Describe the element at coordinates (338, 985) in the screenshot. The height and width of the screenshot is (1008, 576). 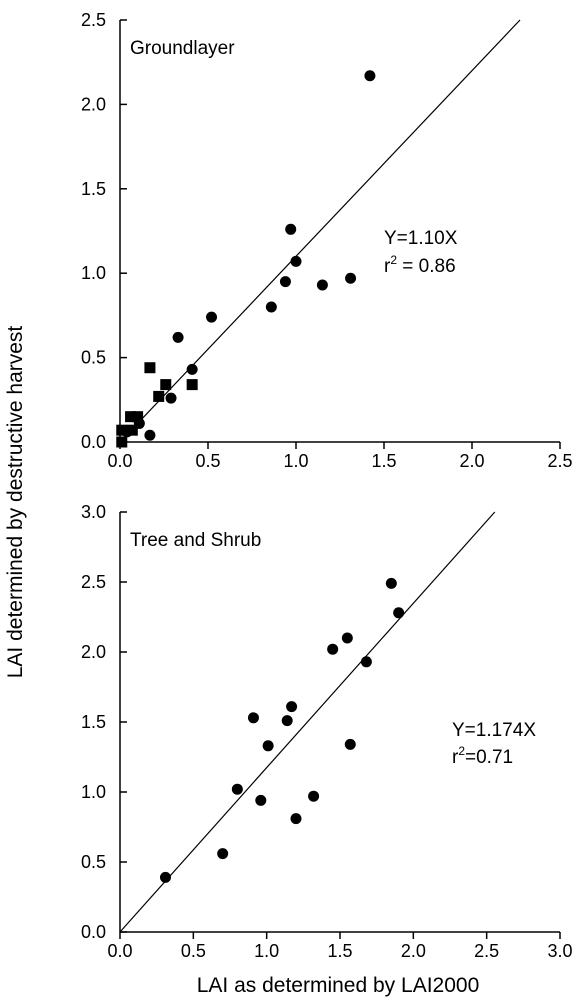
I see `x-axis-label: LAI as determined by LAI2000` at that location.